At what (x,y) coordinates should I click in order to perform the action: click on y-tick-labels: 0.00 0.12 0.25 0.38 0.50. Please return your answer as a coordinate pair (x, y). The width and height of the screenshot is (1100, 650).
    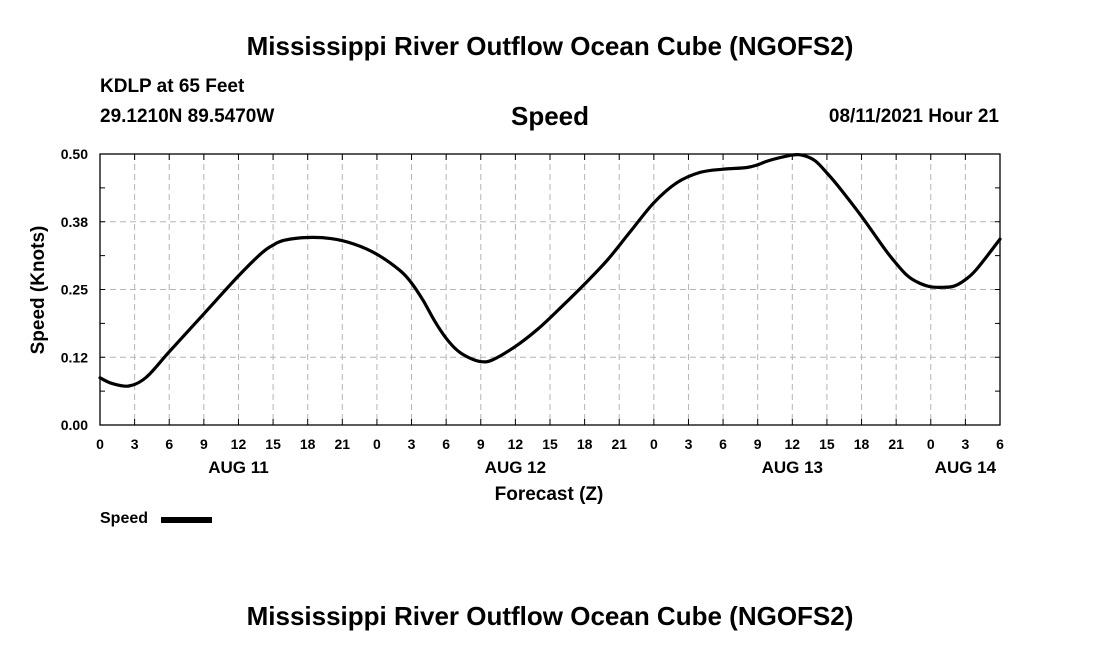
    Looking at the image, I should click on (74, 289).